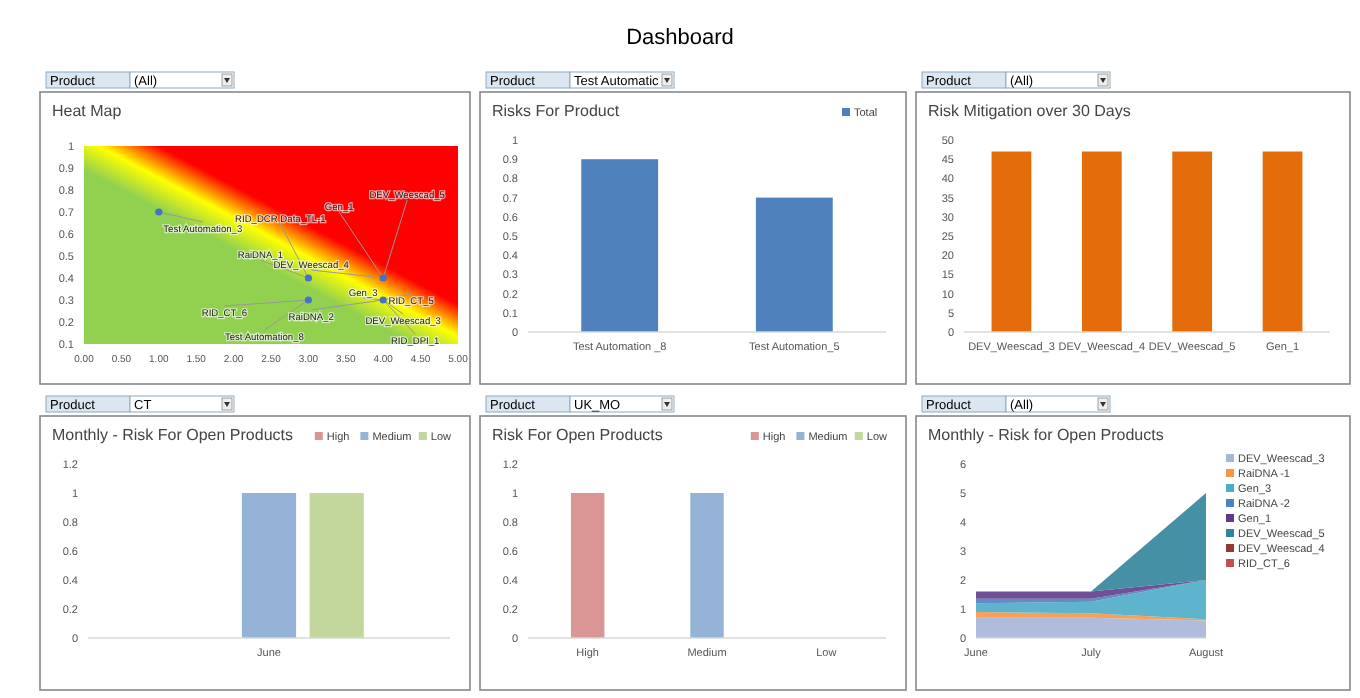 Image resolution: width=1360 pixels, height=698 pixels. What do you see at coordinates (172, 435) in the screenshot?
I see `chart-title: Monthly - Risk For Open Products` at bounding box center [172, 435].